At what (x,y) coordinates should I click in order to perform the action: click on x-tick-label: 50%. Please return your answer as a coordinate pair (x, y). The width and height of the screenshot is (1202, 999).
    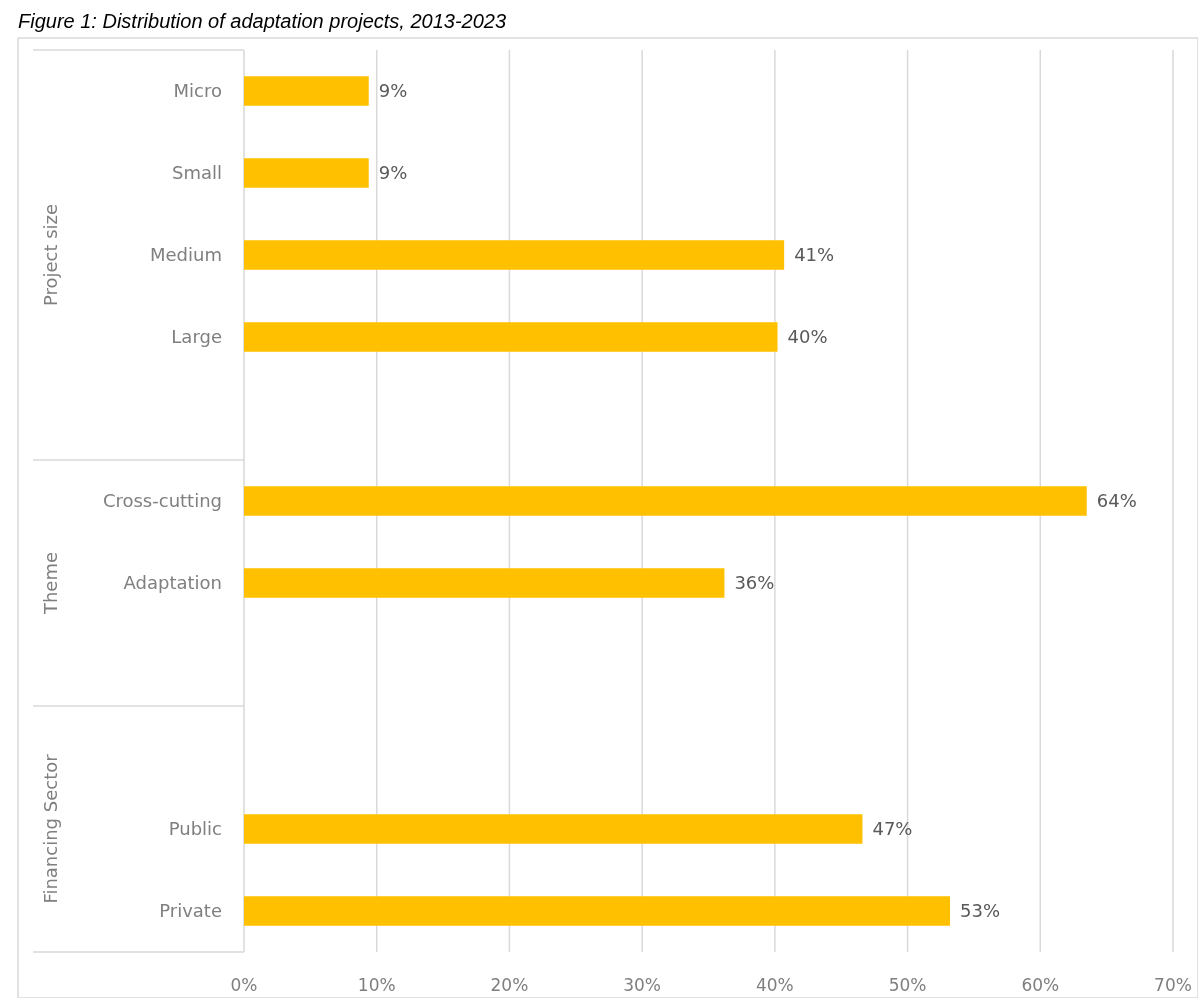
    Looking at the image, I should click on (907, 985).